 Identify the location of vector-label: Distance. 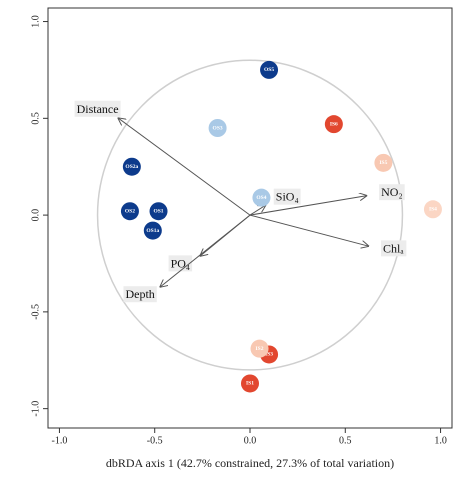
(98, 109).